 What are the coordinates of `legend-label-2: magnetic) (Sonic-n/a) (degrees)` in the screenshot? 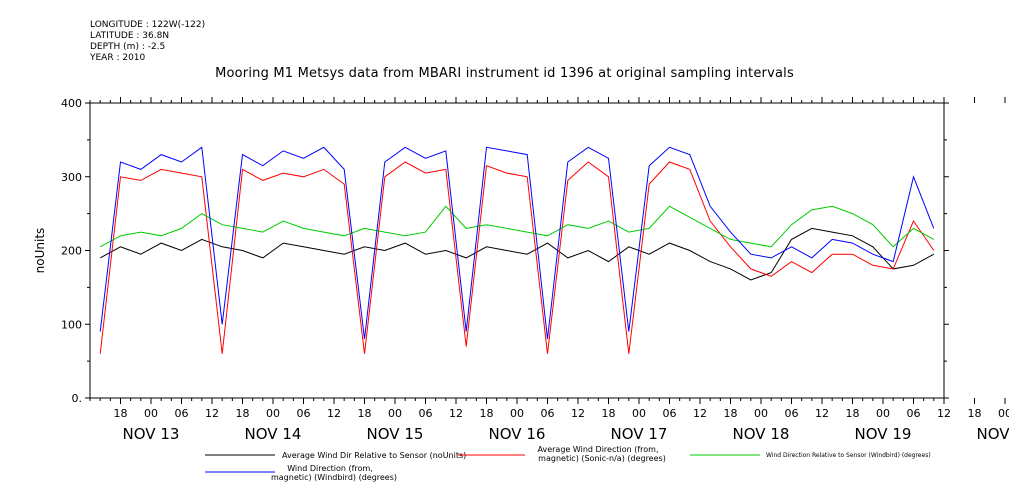 It's located at (602, 458).